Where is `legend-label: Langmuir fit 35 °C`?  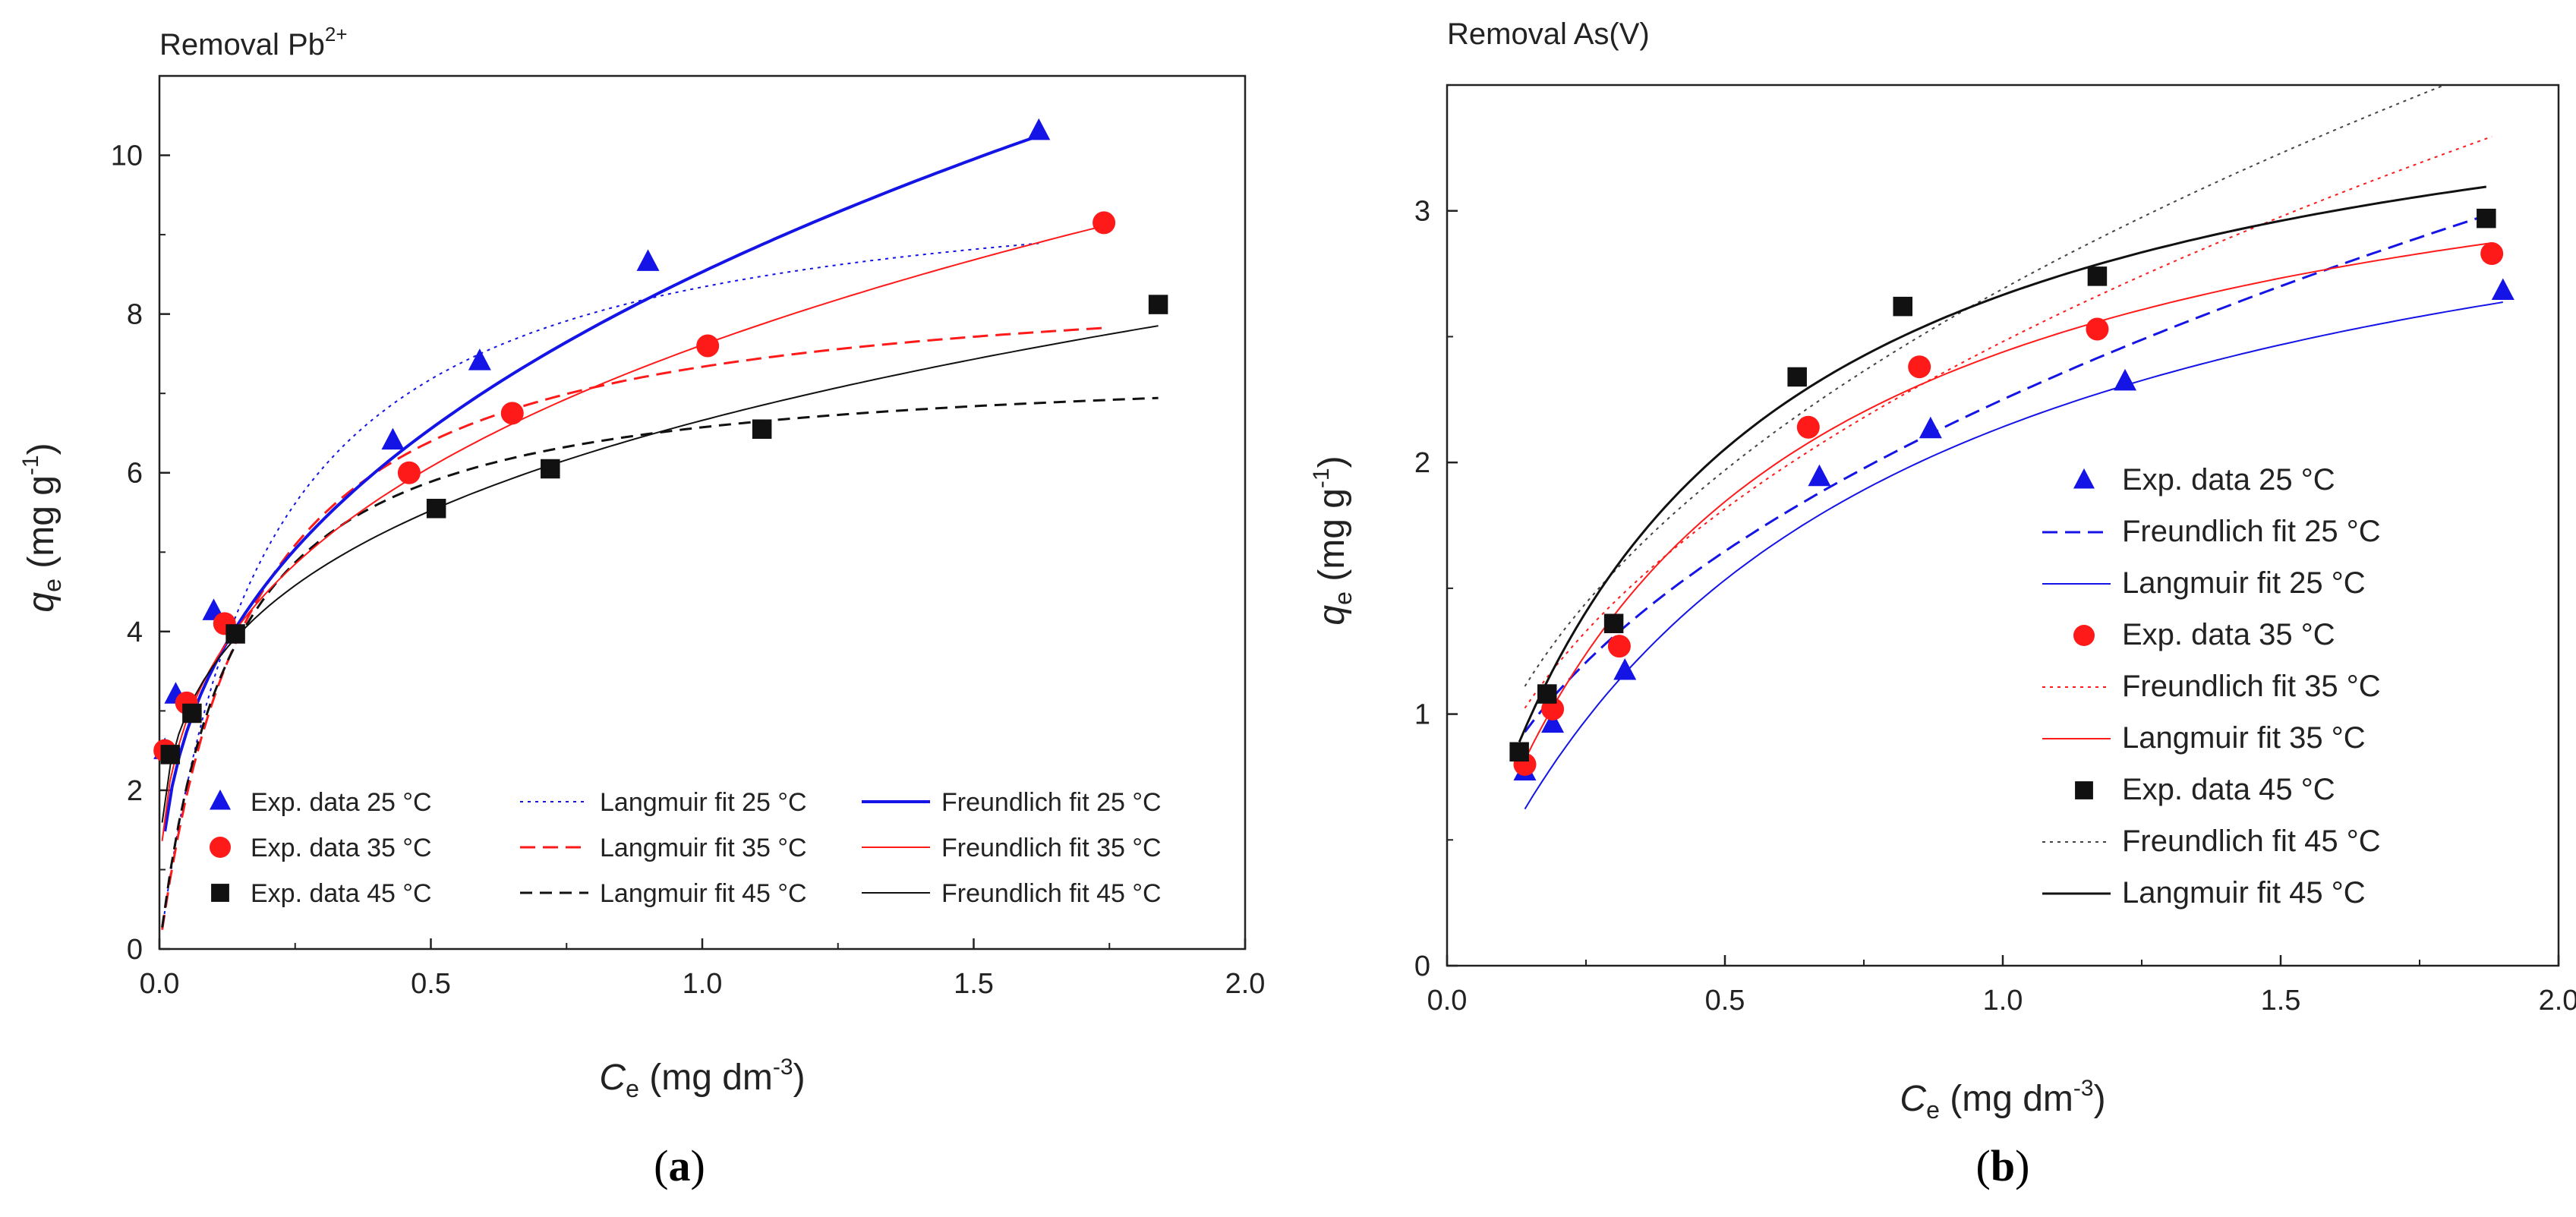 legend-label: Langmuir fit 35 °C is located at coordinates (2244, 738).